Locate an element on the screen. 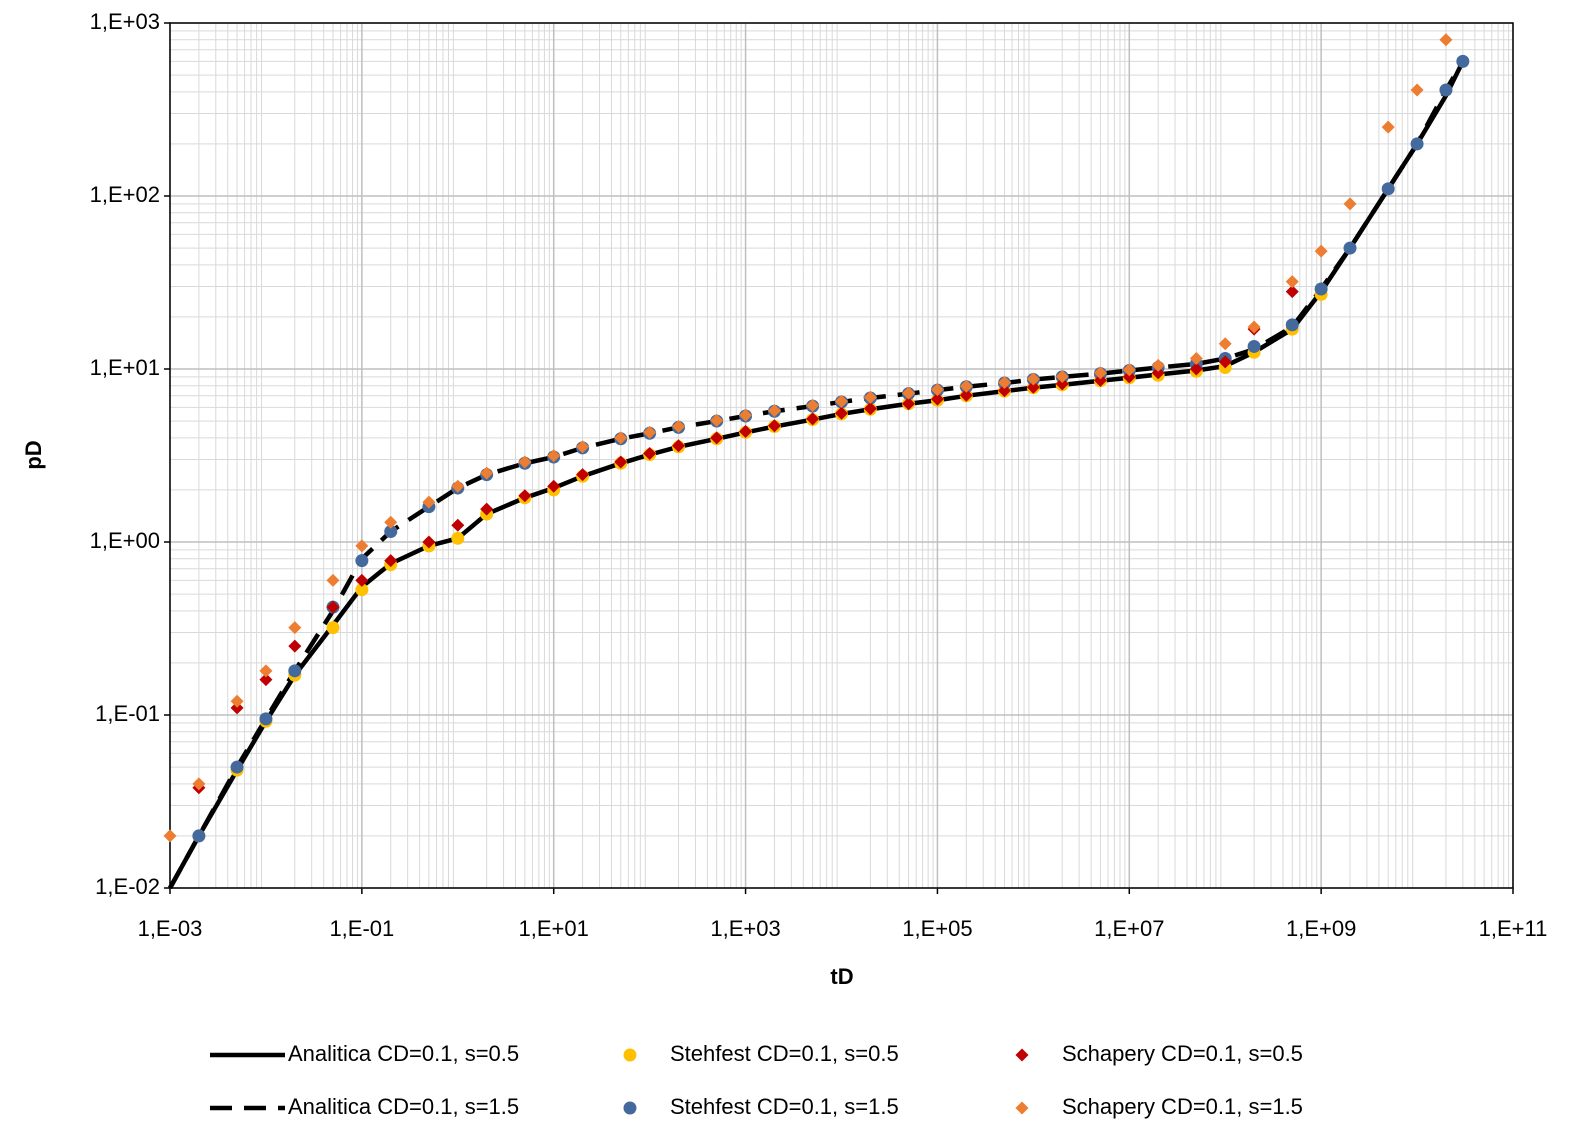  legend-label: Stehfest CD=0.1, s=1.5 is located at coordinates (784, 1106).